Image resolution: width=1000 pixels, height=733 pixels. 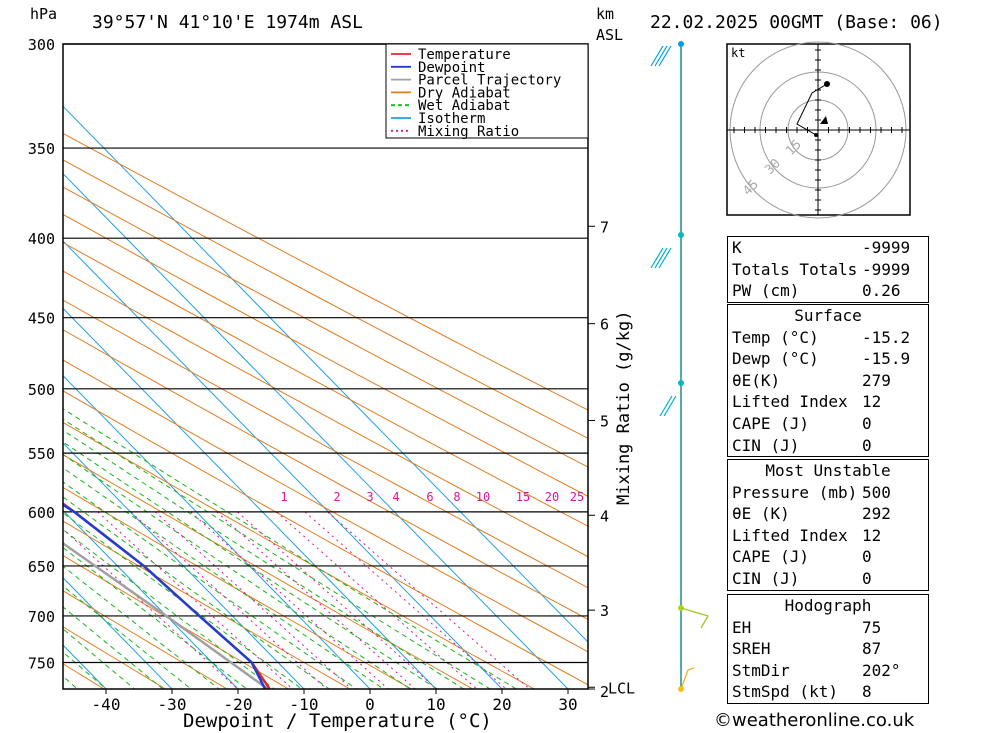 What do you see at coordinates (814, 720) in the screenshot?
I see `copyright-link: ©weatheronline.co.uk` at bounding box center [814, 720].